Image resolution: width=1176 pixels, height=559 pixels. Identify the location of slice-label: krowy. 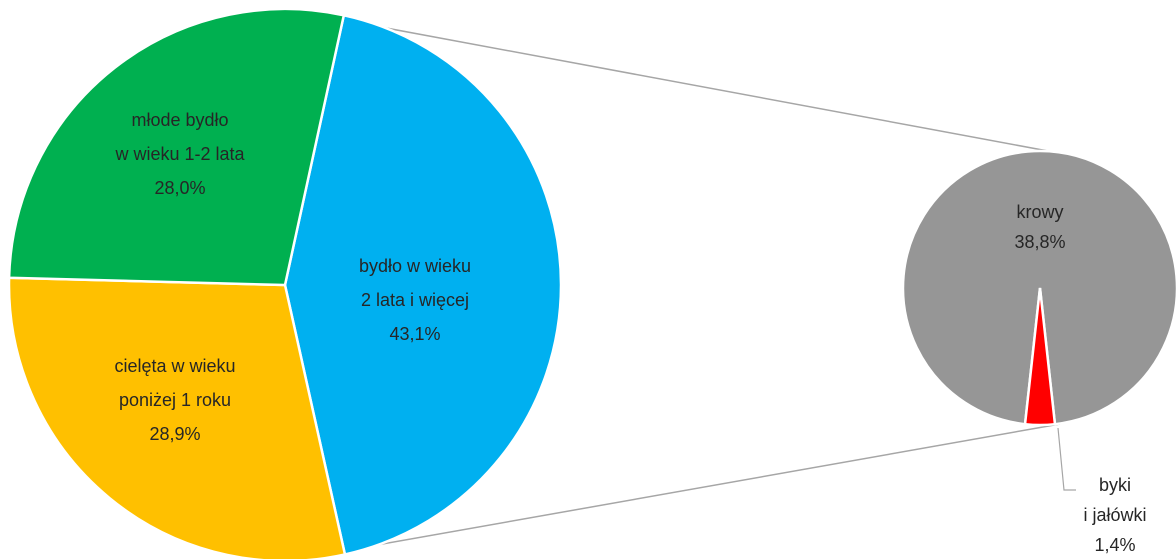
(1039, 212).